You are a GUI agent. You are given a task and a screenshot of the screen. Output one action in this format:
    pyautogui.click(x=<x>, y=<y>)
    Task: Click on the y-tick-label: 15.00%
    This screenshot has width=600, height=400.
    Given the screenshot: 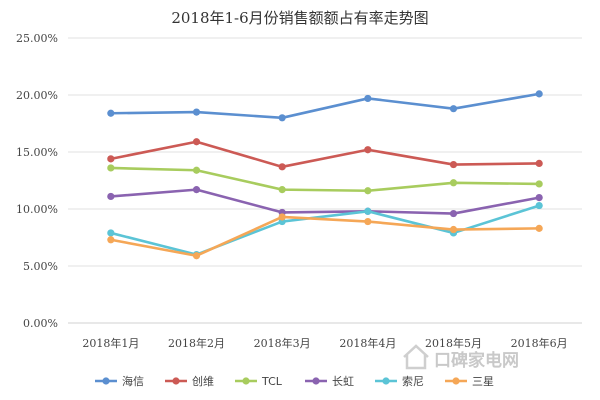 What is the action you would take?
    pyautogui.click(x=37, y=152)
    